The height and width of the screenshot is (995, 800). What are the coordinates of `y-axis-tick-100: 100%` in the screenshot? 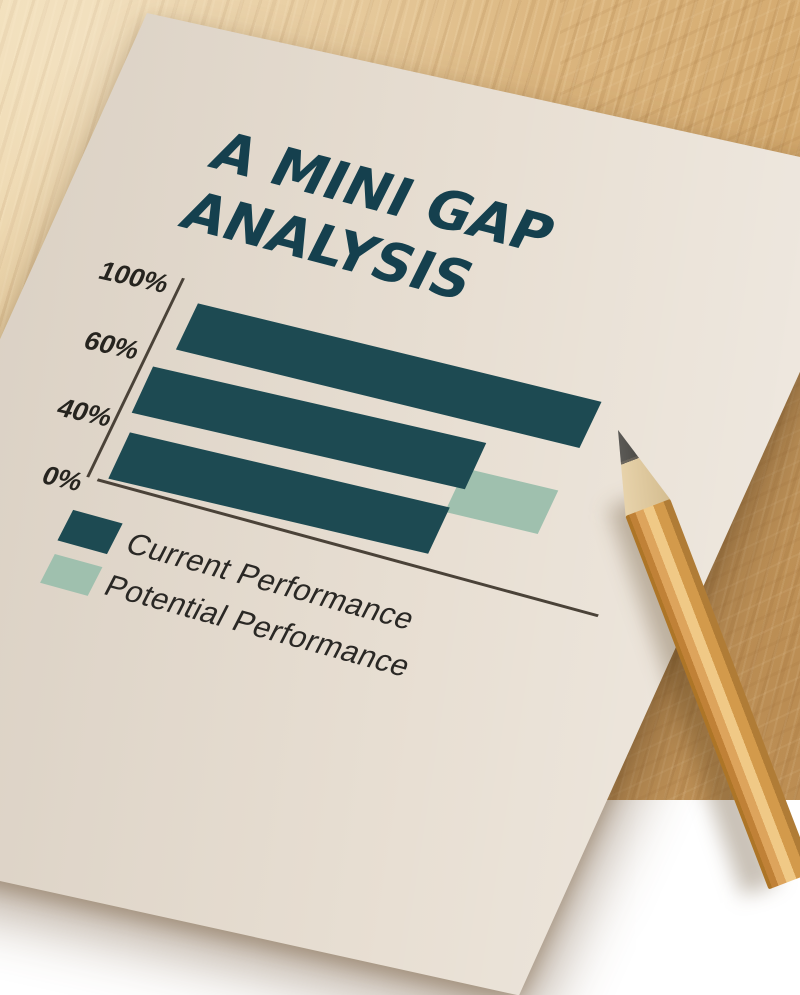 It's located at (134, 277).